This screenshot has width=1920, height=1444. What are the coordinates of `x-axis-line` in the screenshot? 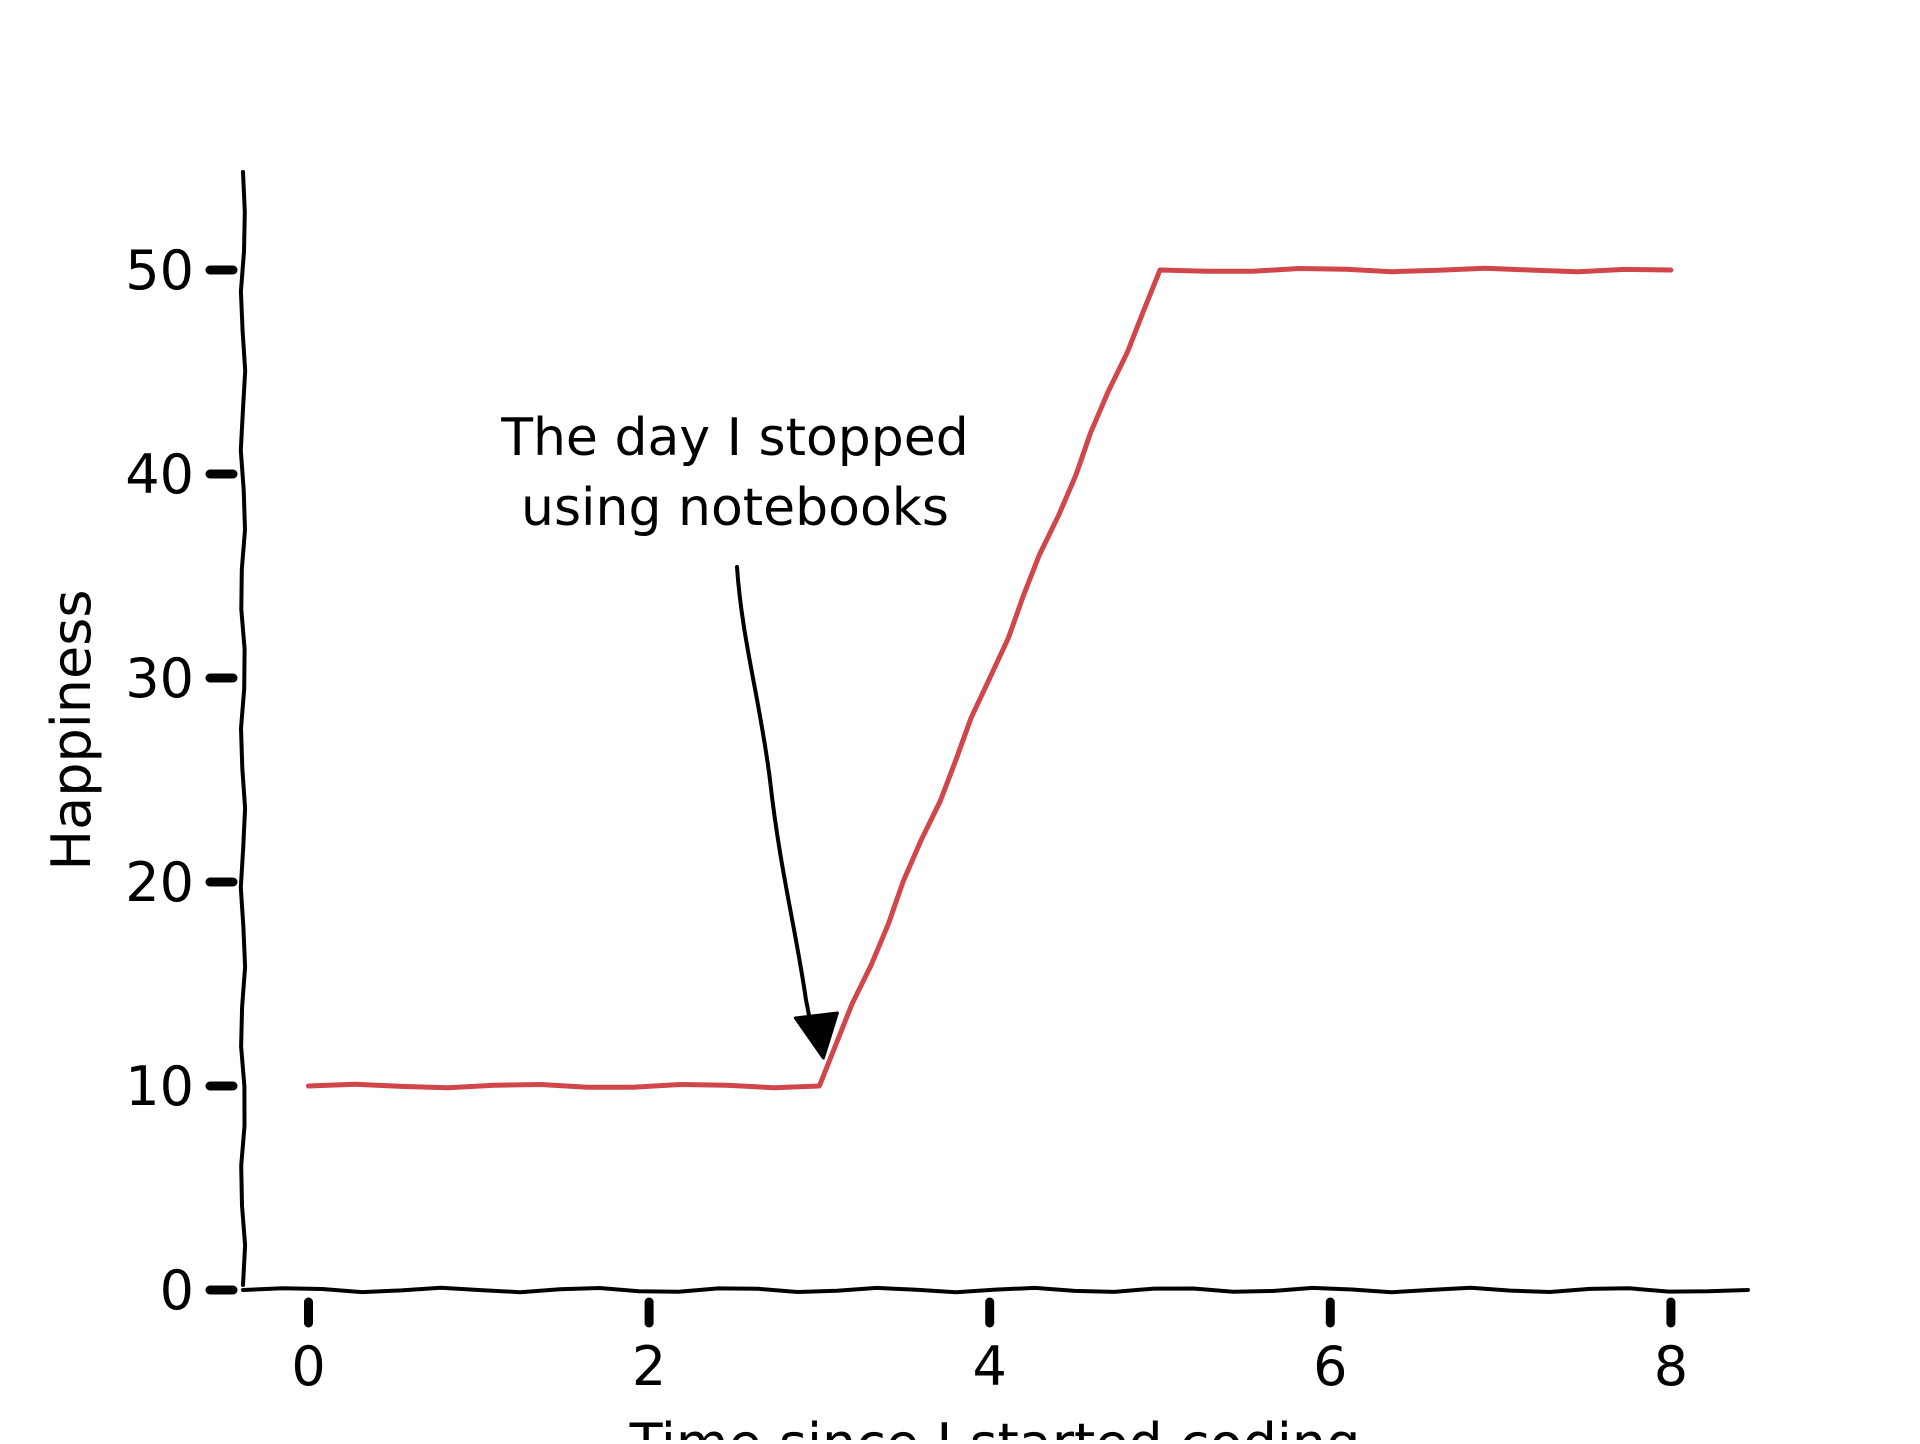 It's located at (995, 1290).